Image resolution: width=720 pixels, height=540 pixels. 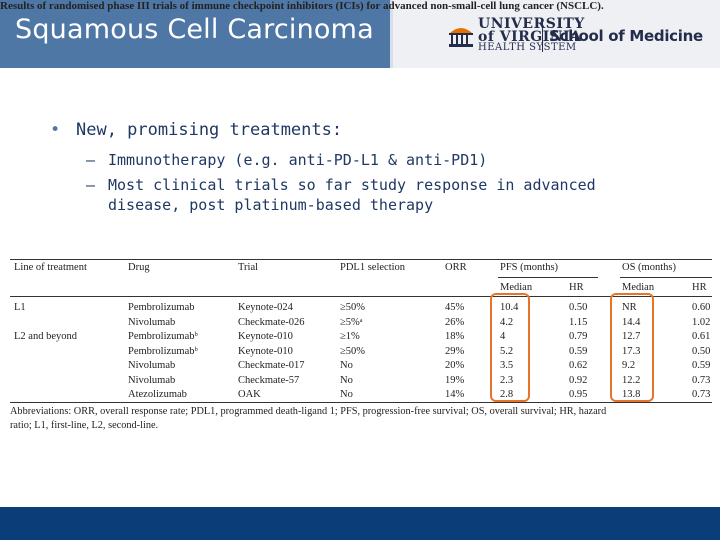 What do you see at coordinates (455, 307) in the screenshot?
I see `cell-orr: 45%` at bounding box center [455, 307].